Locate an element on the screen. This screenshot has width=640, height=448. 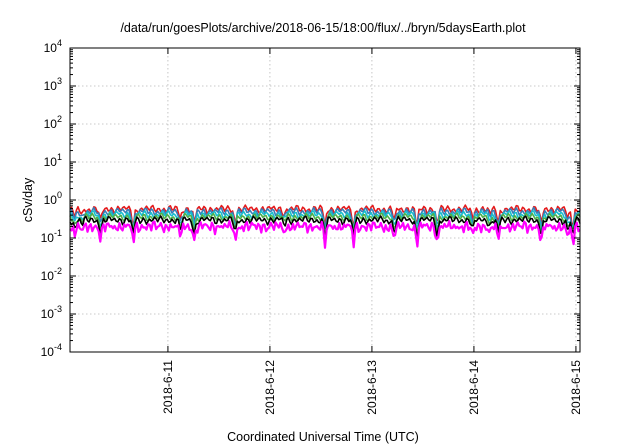
y-tick-label: 10⁰ is located at coordinates (53, 198).